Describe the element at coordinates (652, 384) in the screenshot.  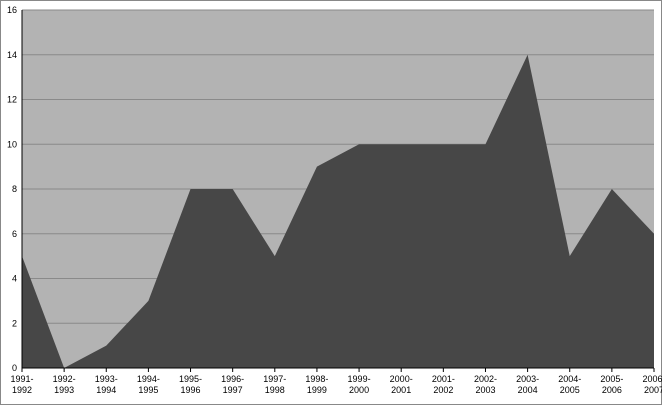
I see `x-tick-label: 2006-2007` at that location.